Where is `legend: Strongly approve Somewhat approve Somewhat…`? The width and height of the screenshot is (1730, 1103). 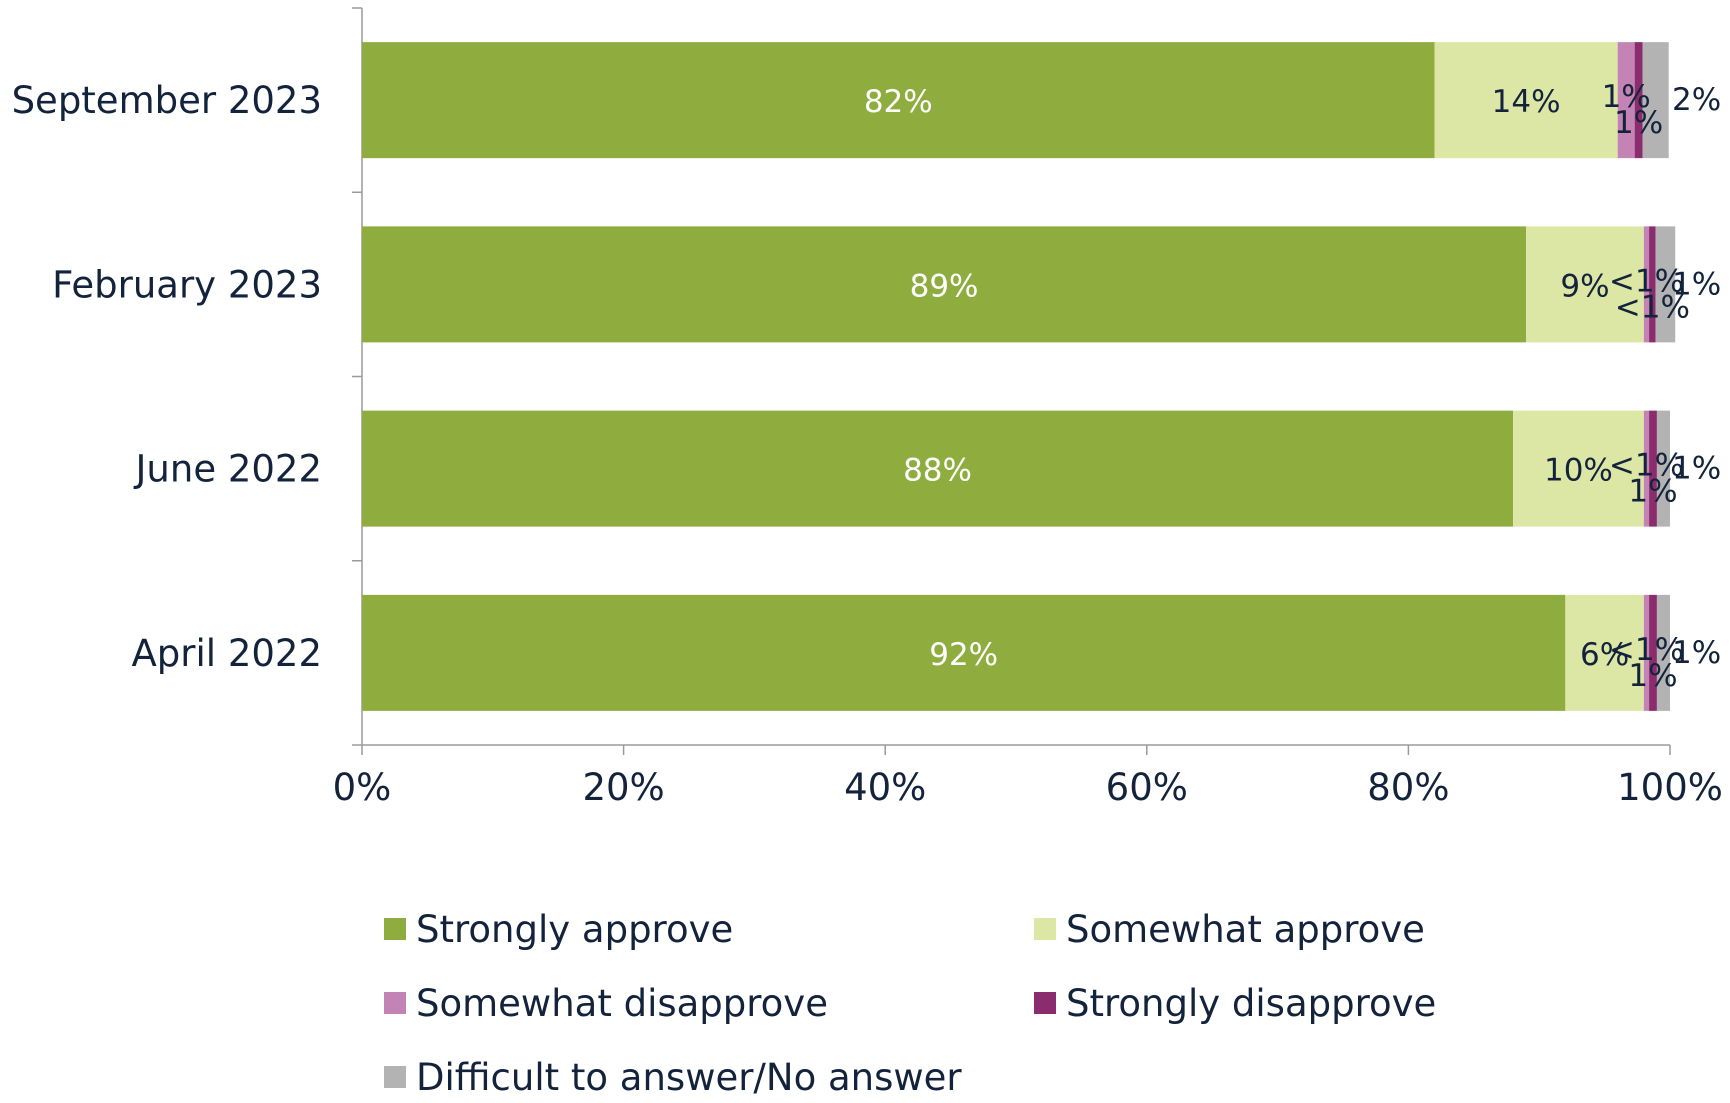
legend: Strongly approve Somewhat approve Somewhat… is located at coordinates (910, 1003).